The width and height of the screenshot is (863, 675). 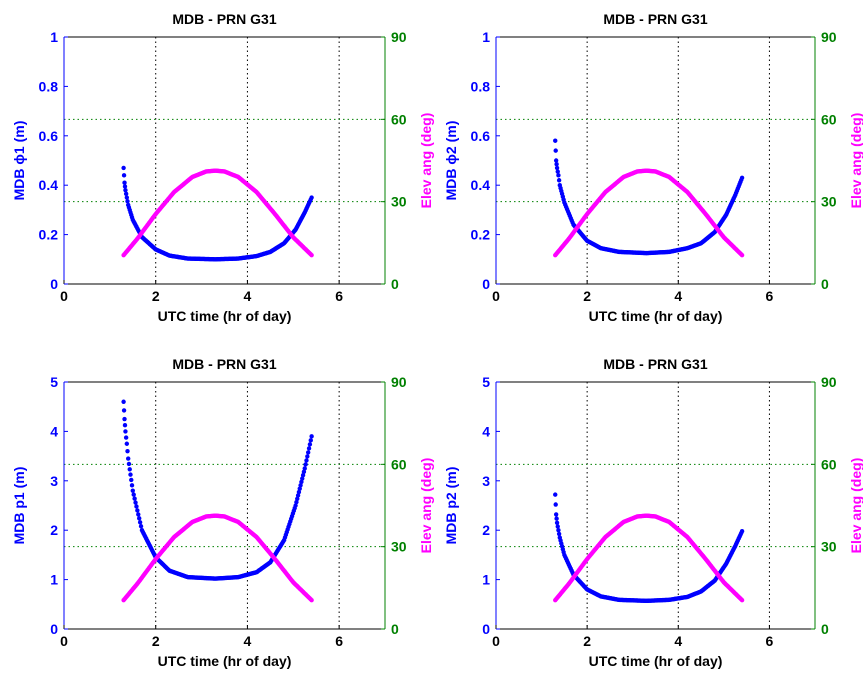 I want to click on left-y-tick-label: 5, so click(x=486, y=382).